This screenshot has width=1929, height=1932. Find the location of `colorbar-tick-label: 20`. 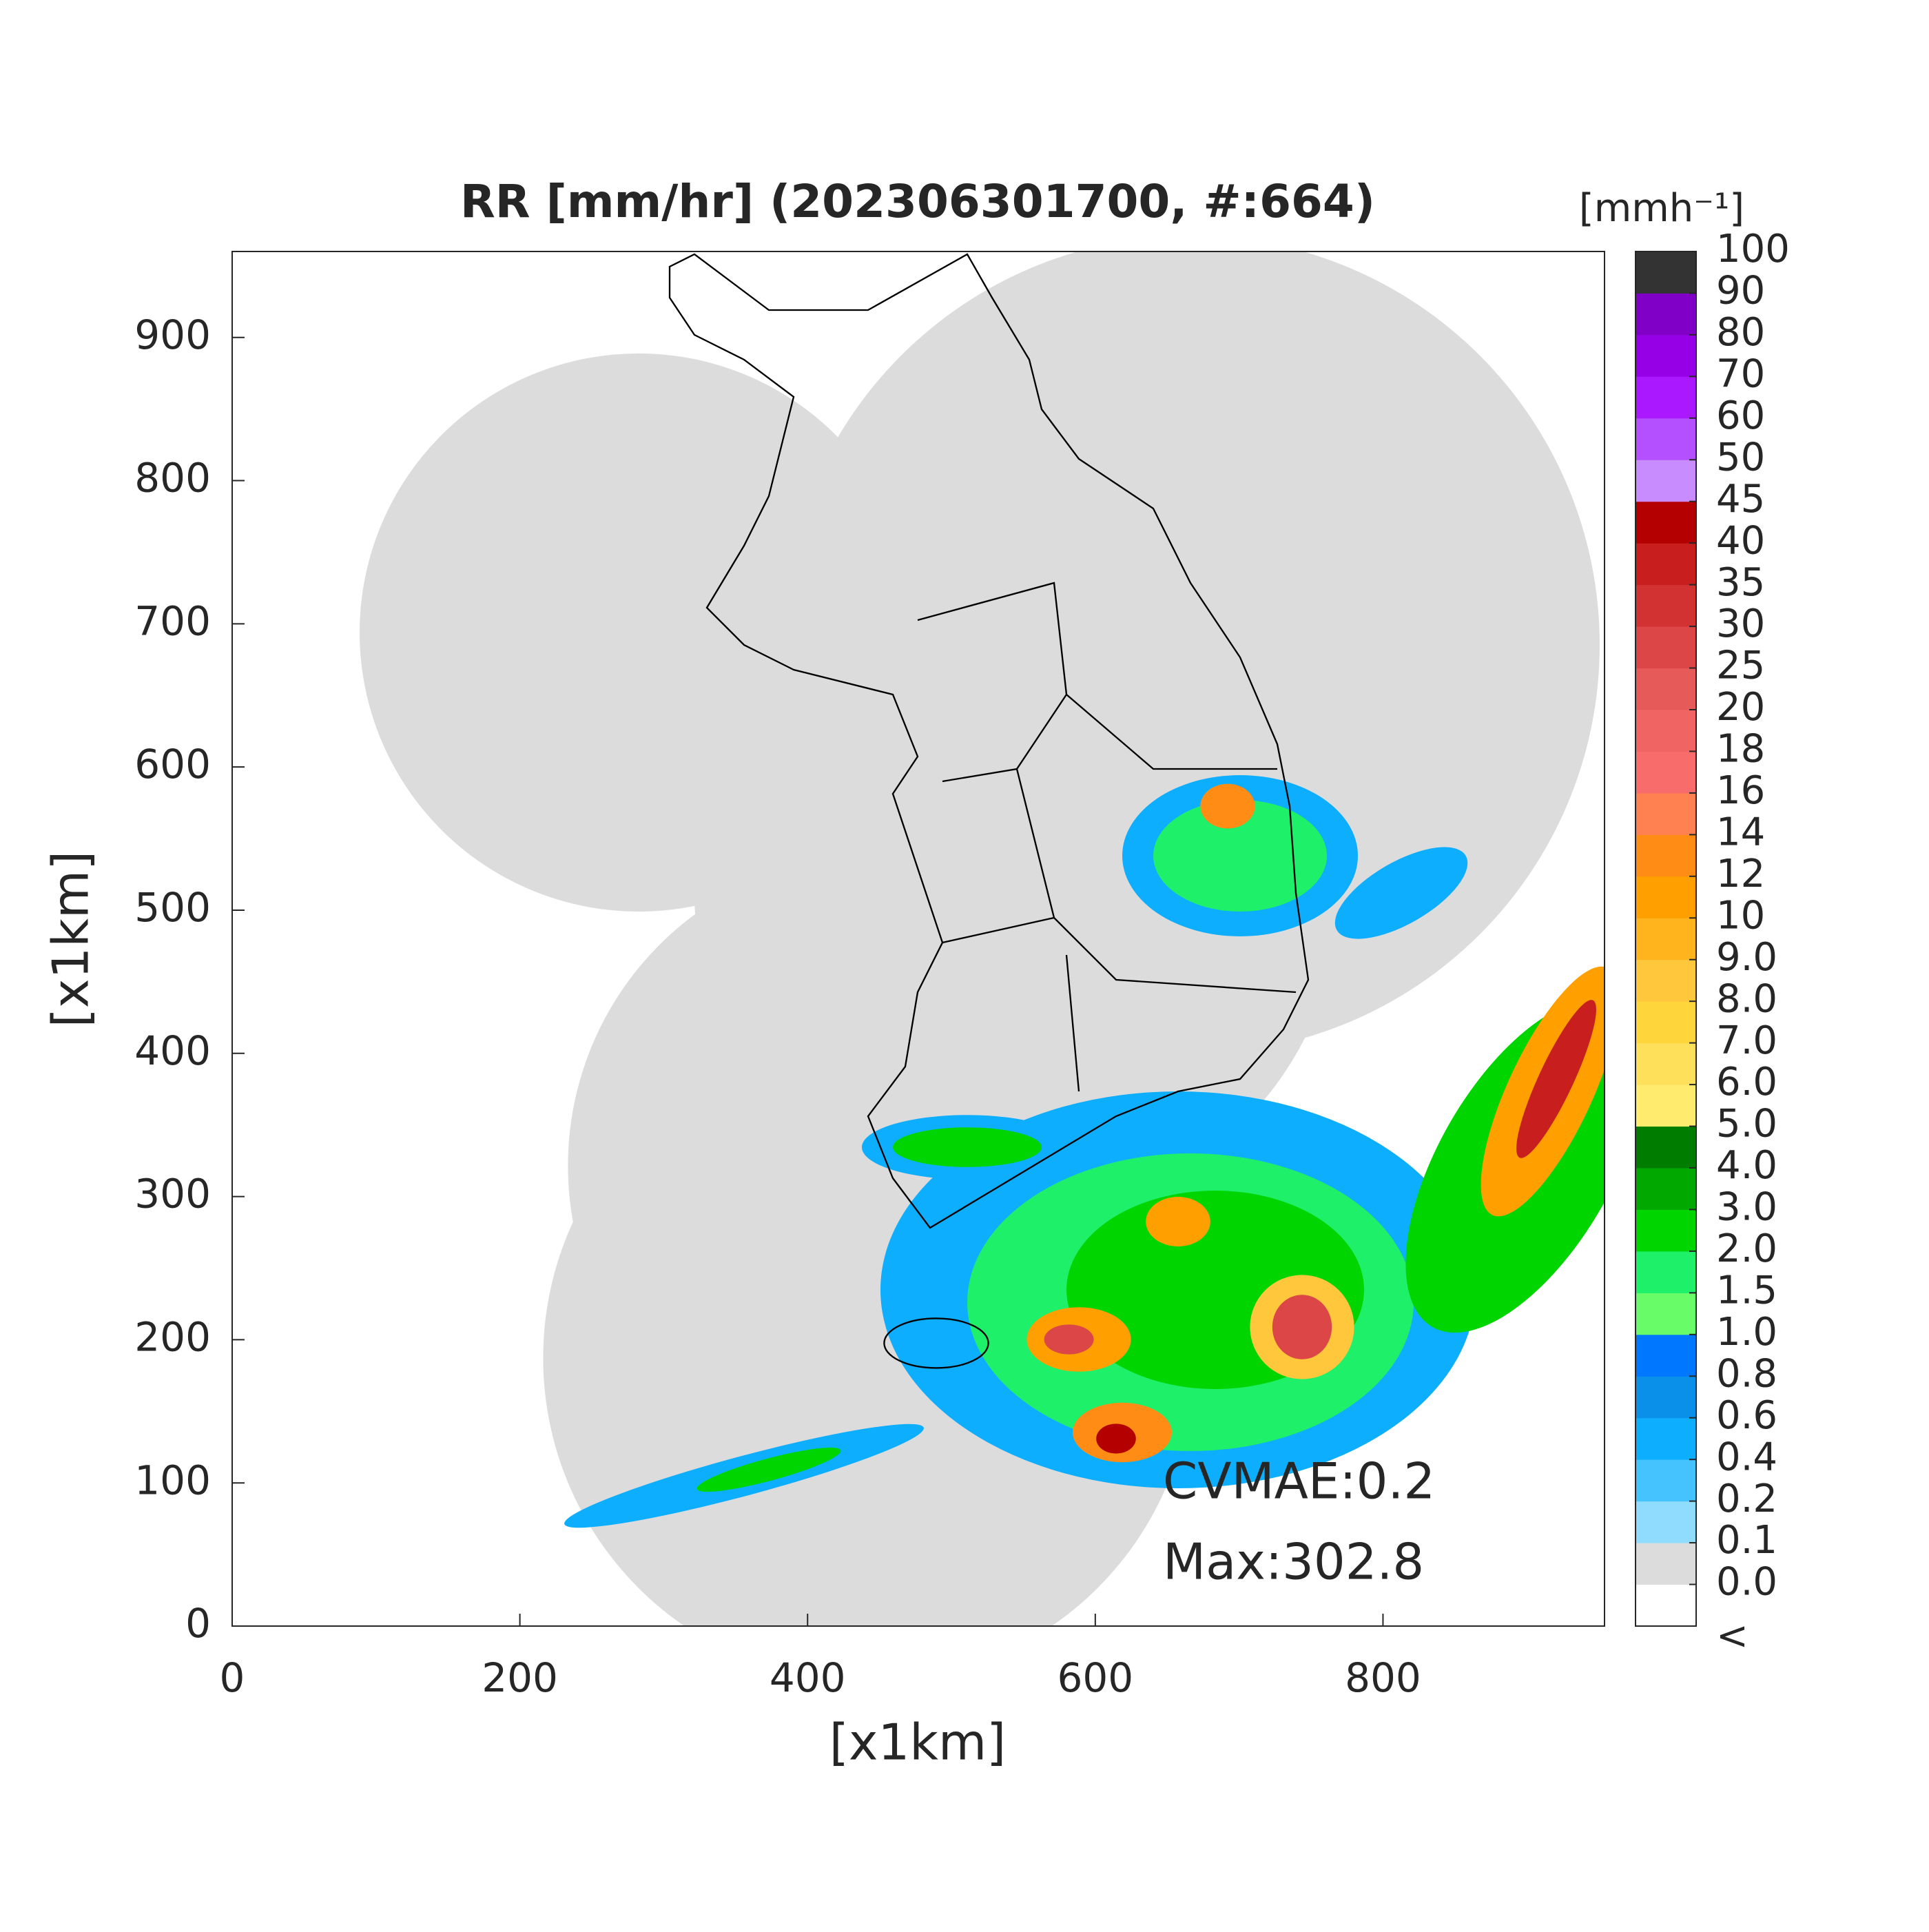

colorbar-tick-label: 20 is located at coordinates (1740, 707).